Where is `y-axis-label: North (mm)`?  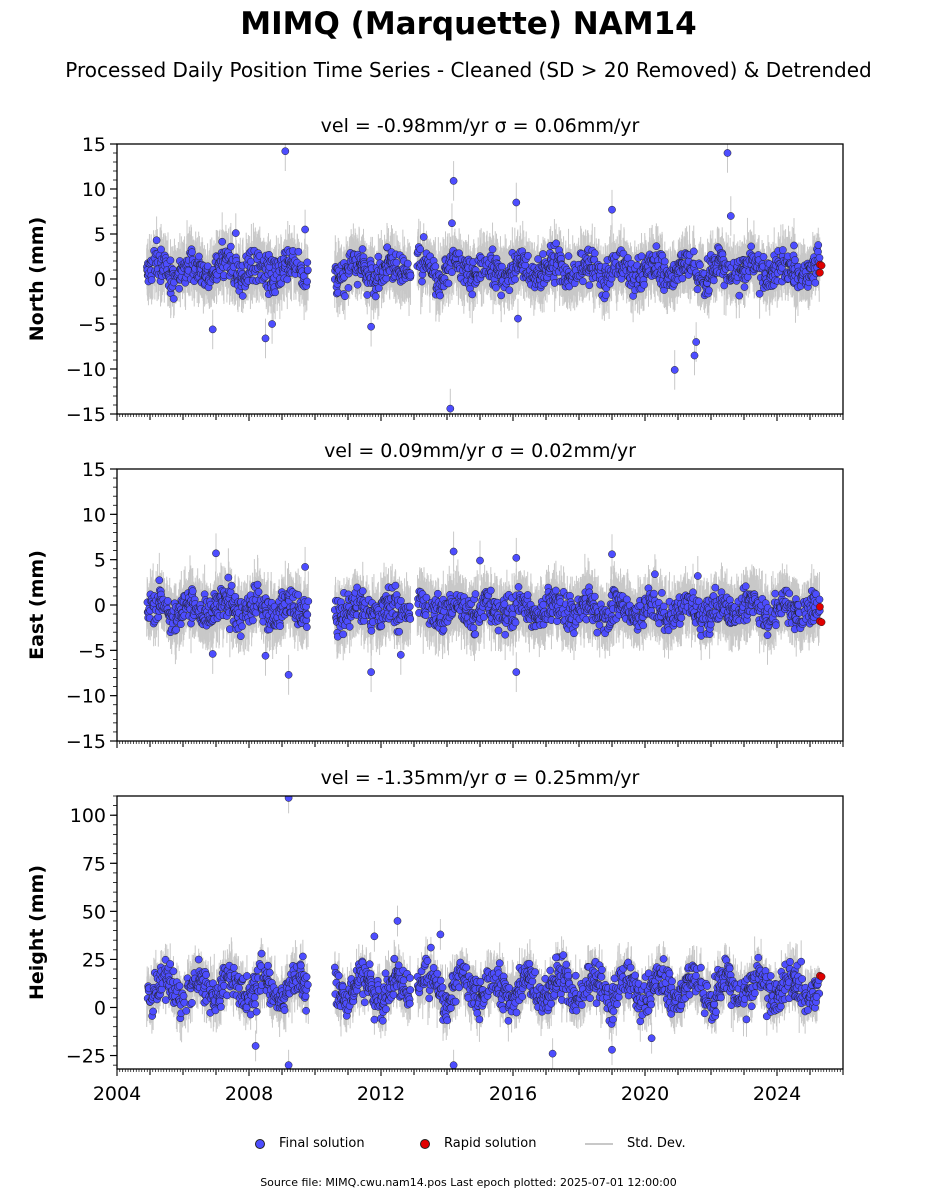
y-axis-label: North (mm) is located at coordinates (37, 279).